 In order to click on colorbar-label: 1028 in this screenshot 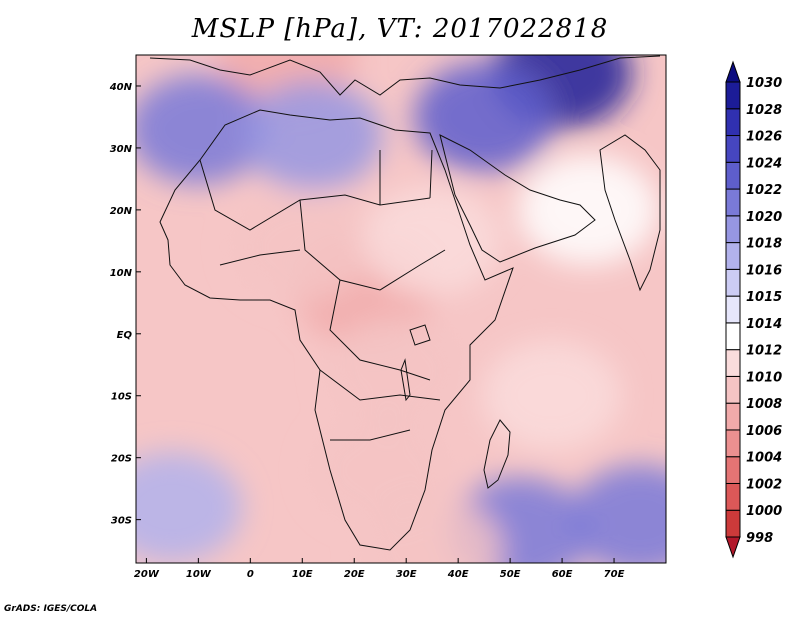, I will do `click(764, 110)`.